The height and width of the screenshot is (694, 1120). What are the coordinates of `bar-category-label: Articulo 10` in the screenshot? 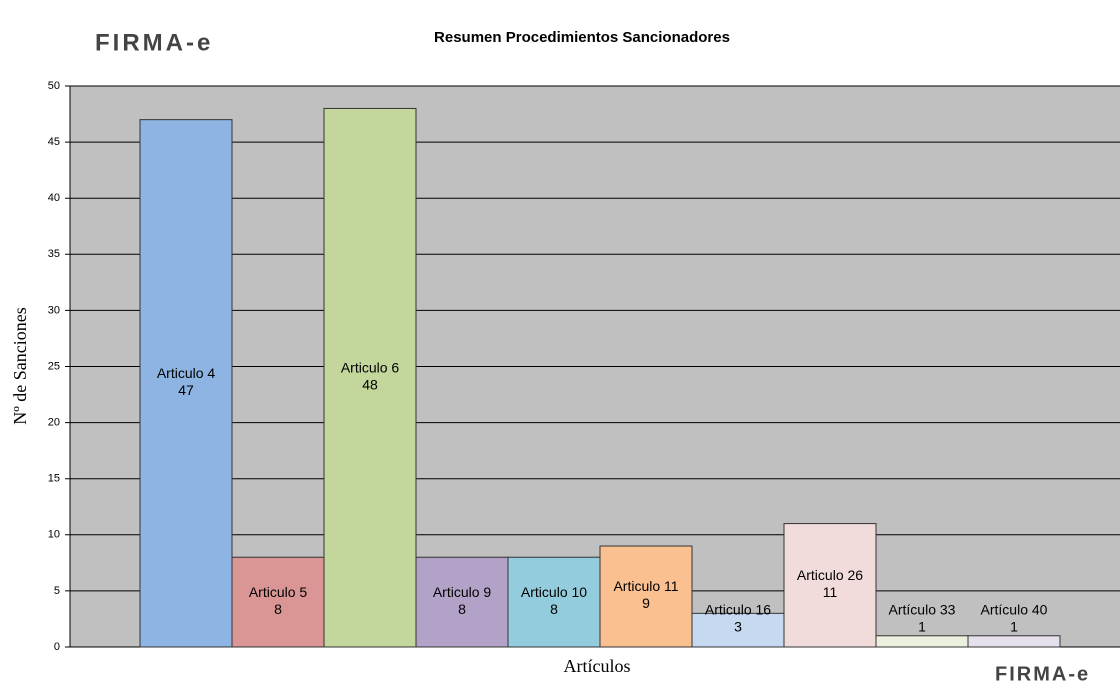 It's located at (554, 592).